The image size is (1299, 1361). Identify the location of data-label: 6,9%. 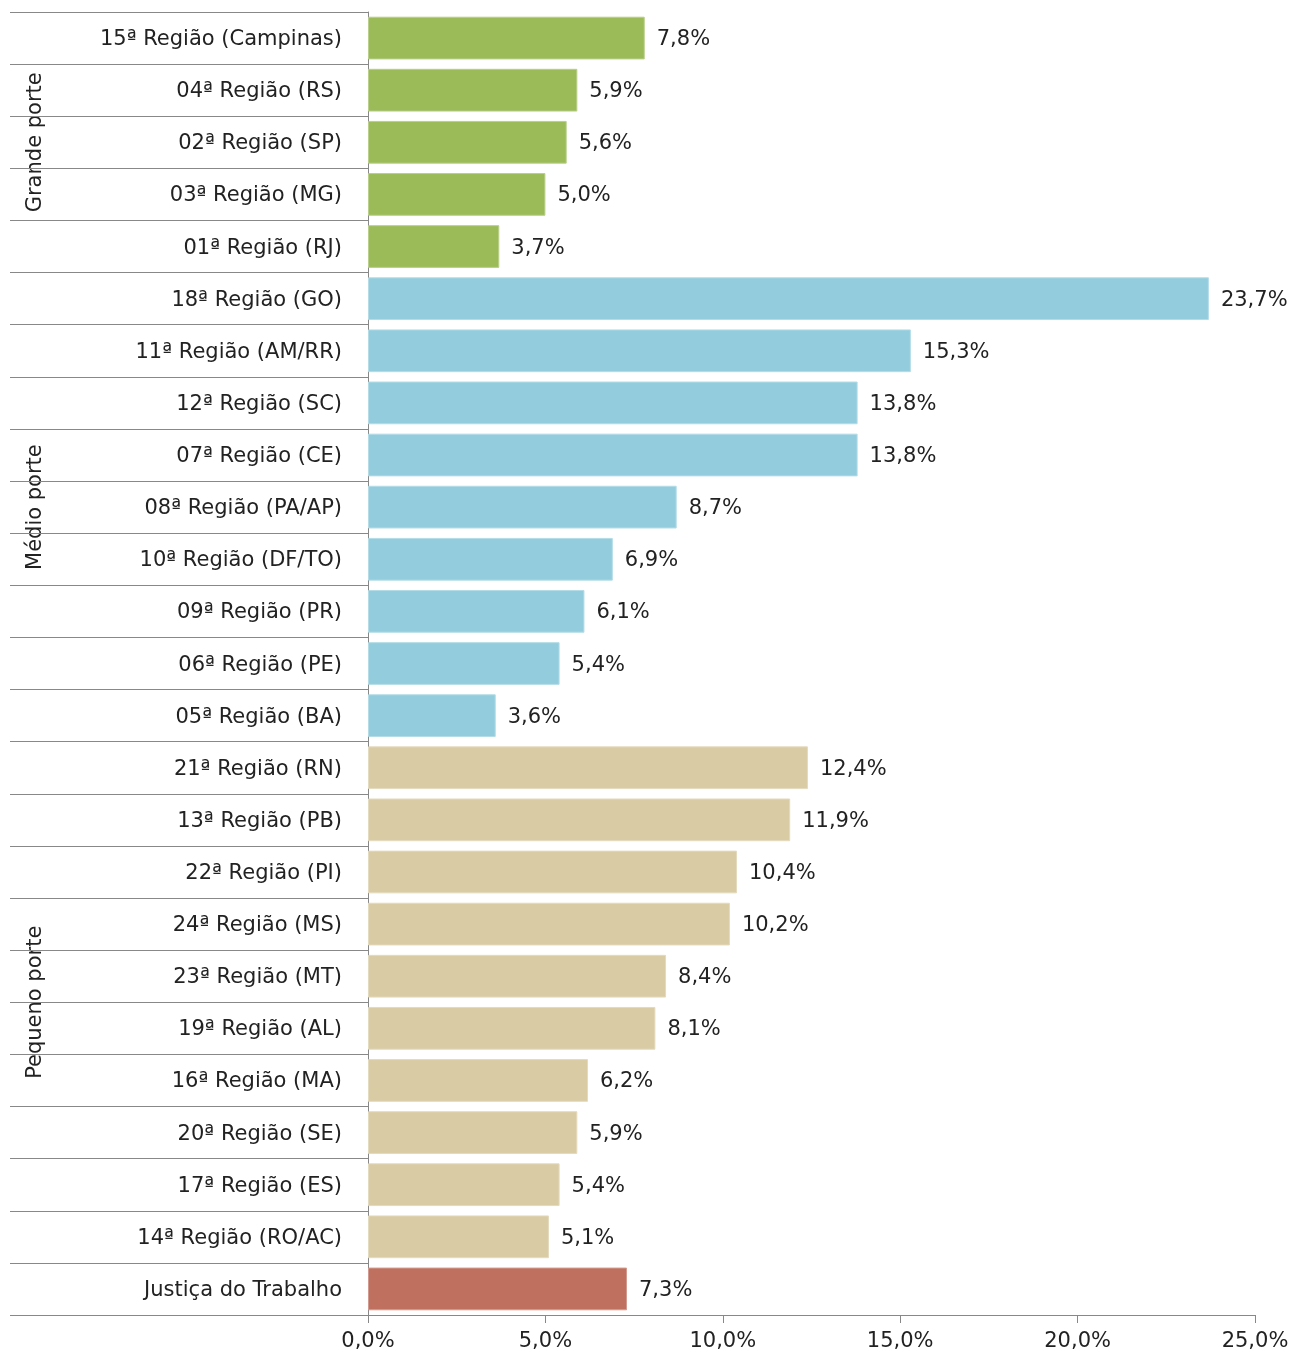
(651, 559).